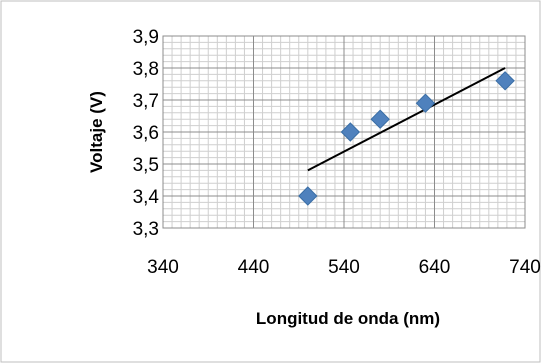 The height and width of the screenshot is (363, 541). What do you see at coordinates (96, 132) in the screenshot?
I see `y-axis-title: Voltaje (V)` at bounding box center [96, 132].